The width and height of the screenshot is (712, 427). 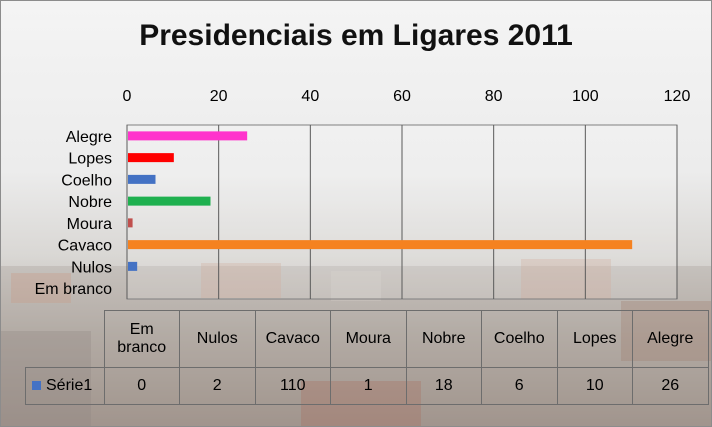 What do you see at coordinates (89, 137) in the screenshot?
I see `category-label: Alegre` at bounding box center [89, 137].